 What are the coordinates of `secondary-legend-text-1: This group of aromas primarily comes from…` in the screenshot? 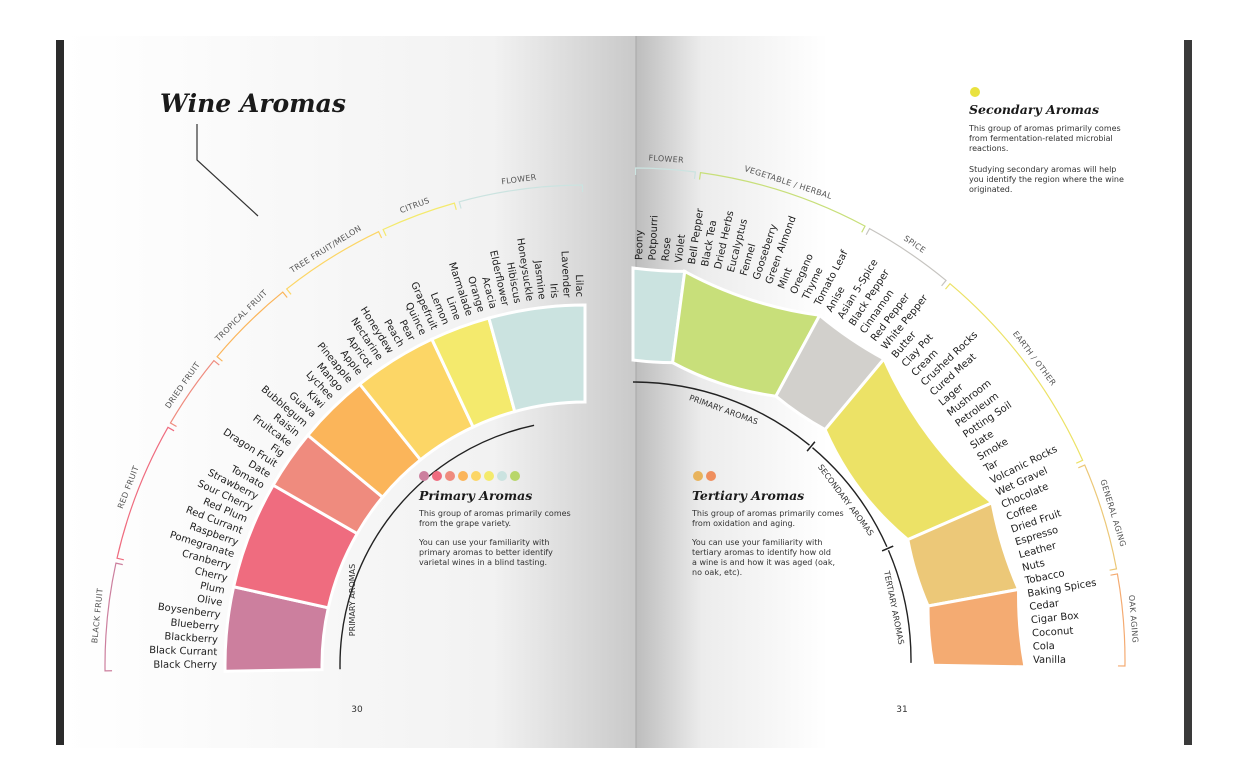 It's located at (1044, 138).